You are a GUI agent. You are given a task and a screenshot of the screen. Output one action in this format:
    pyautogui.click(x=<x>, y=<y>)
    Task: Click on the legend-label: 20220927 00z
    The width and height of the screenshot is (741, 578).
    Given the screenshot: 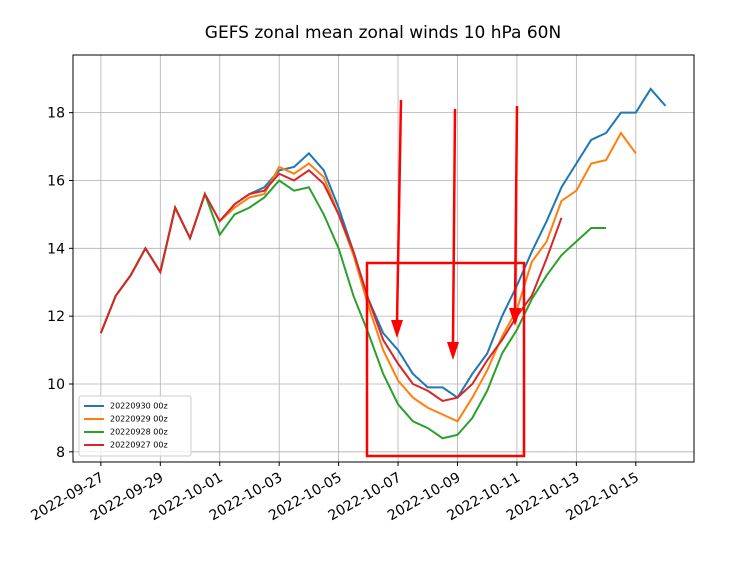 What is the action you would take?
    pyautogui.click(x=139, y=445)
    